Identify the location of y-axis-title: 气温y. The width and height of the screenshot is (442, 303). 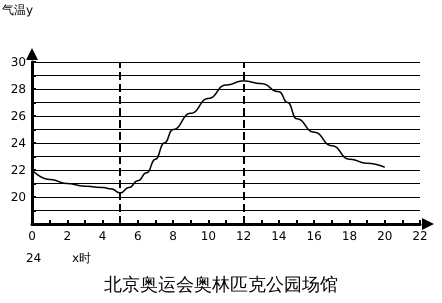
(18, 10).